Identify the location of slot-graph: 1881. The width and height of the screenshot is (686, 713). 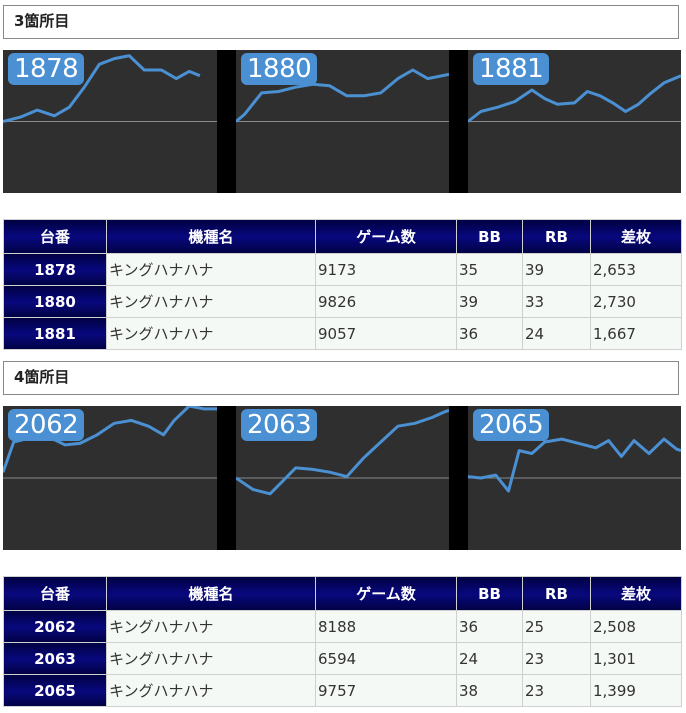
(574, 121).